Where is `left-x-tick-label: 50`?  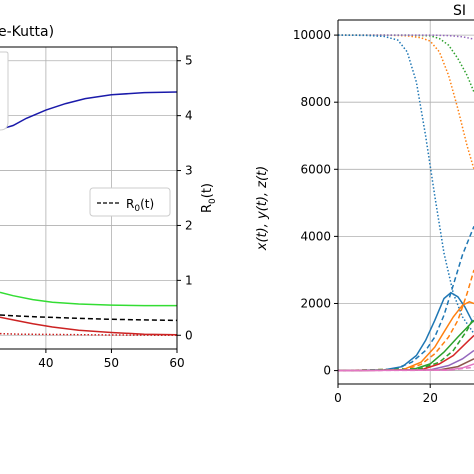 left-x-tick-label: 50 is located at coordinates (111, 363).